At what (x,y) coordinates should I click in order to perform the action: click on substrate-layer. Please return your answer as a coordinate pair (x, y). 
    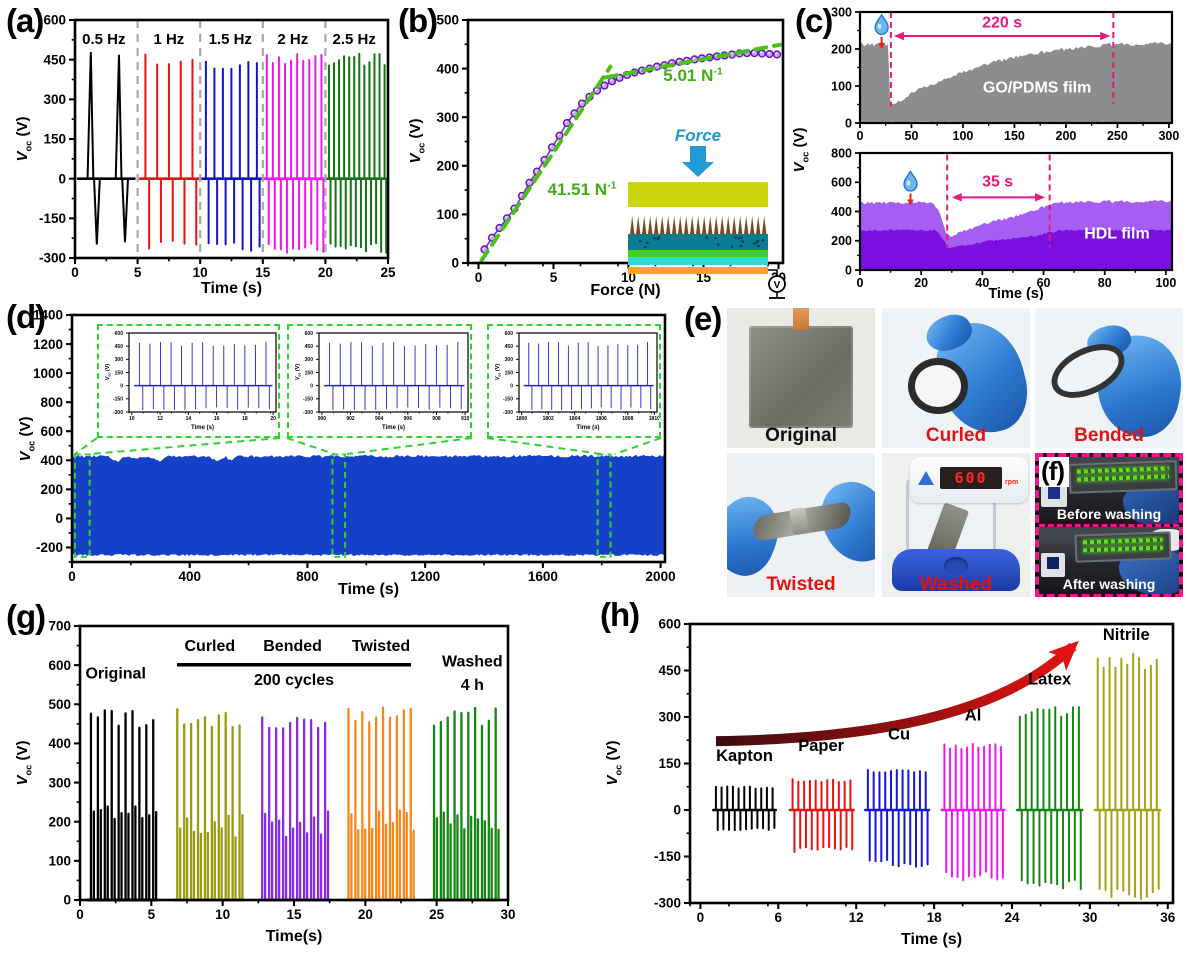
    Looking at the image, I should click on (698, 261).